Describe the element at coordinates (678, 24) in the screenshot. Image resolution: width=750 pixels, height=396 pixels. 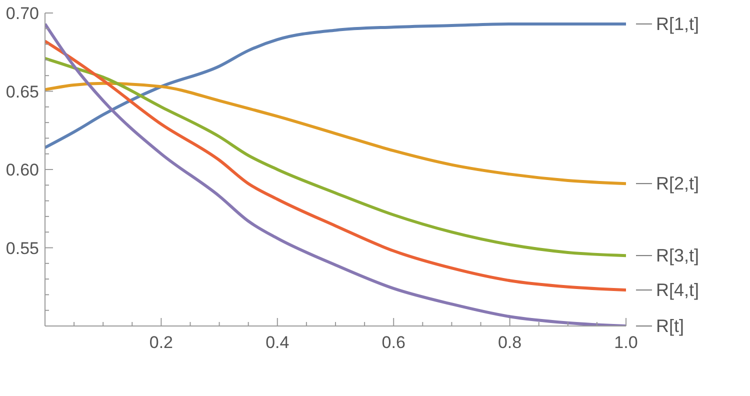
I see `series-label: R[1,t]` at that location.